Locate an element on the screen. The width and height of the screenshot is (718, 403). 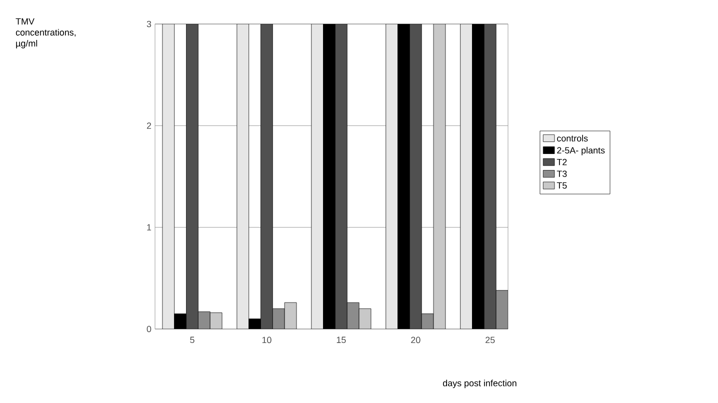
x-tick-label: 25 is located at coordinates (490, 340).